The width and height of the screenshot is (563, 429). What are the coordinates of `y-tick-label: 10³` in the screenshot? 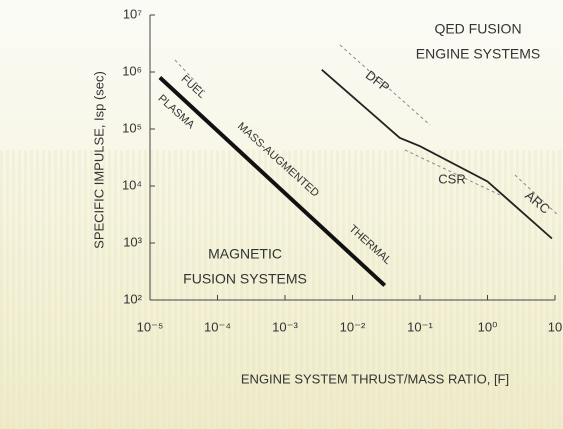 It's located at (132, 241).